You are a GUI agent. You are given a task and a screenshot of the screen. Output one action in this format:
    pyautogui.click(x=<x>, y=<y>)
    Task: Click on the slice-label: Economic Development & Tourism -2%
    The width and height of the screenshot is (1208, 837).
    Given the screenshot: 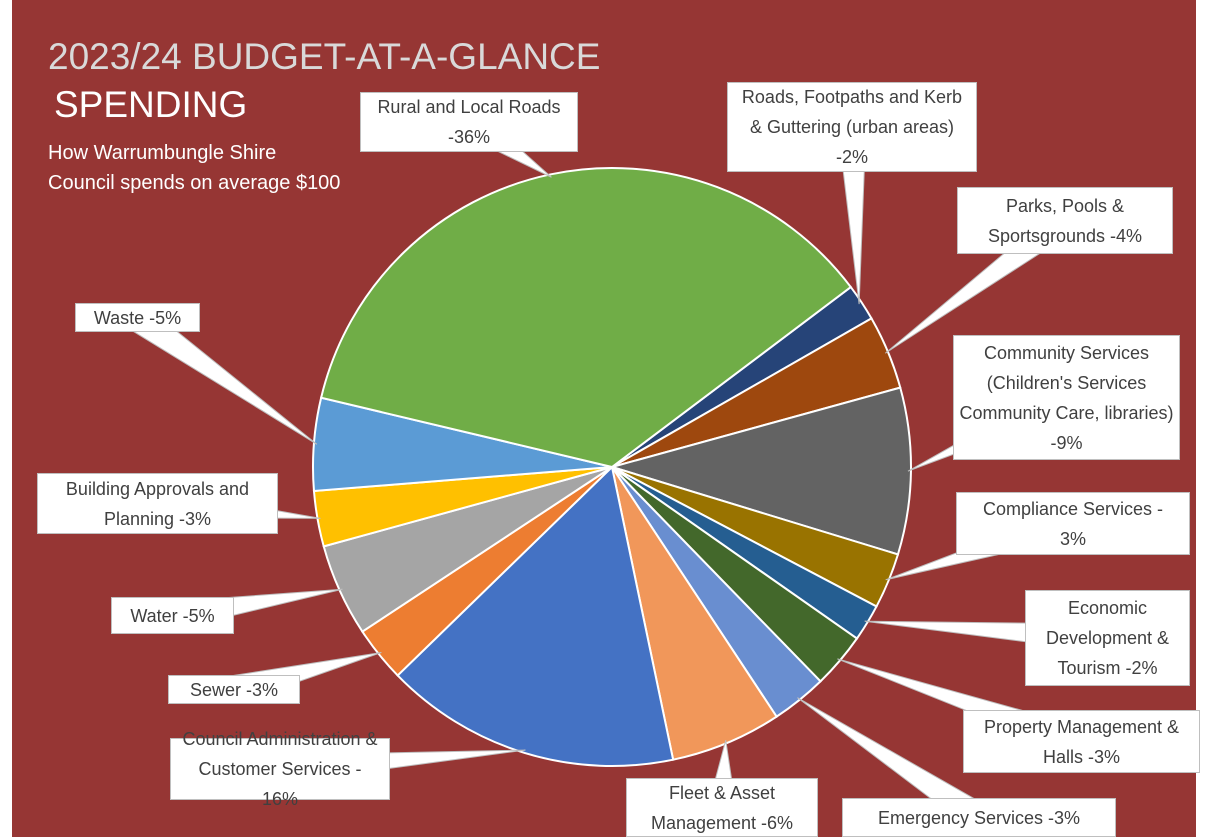 What is the action you would take?
    pyautogui.click(x=1107, y=638)
    